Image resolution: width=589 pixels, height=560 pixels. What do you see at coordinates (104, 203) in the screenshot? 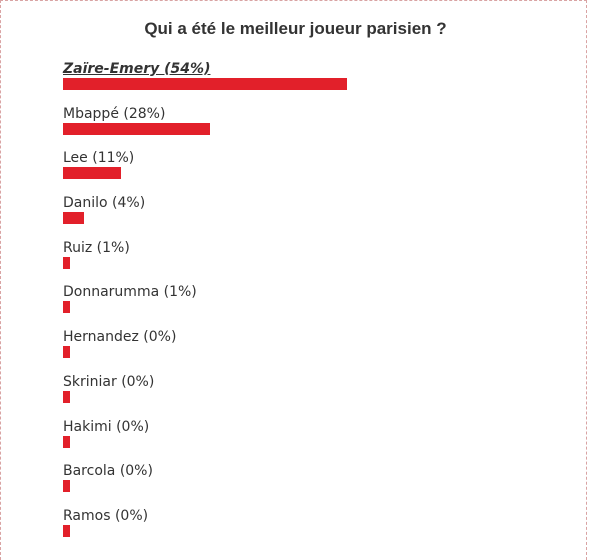
I see `poll-option-label: Danilo (4%)` at bounding box center [104, 203].